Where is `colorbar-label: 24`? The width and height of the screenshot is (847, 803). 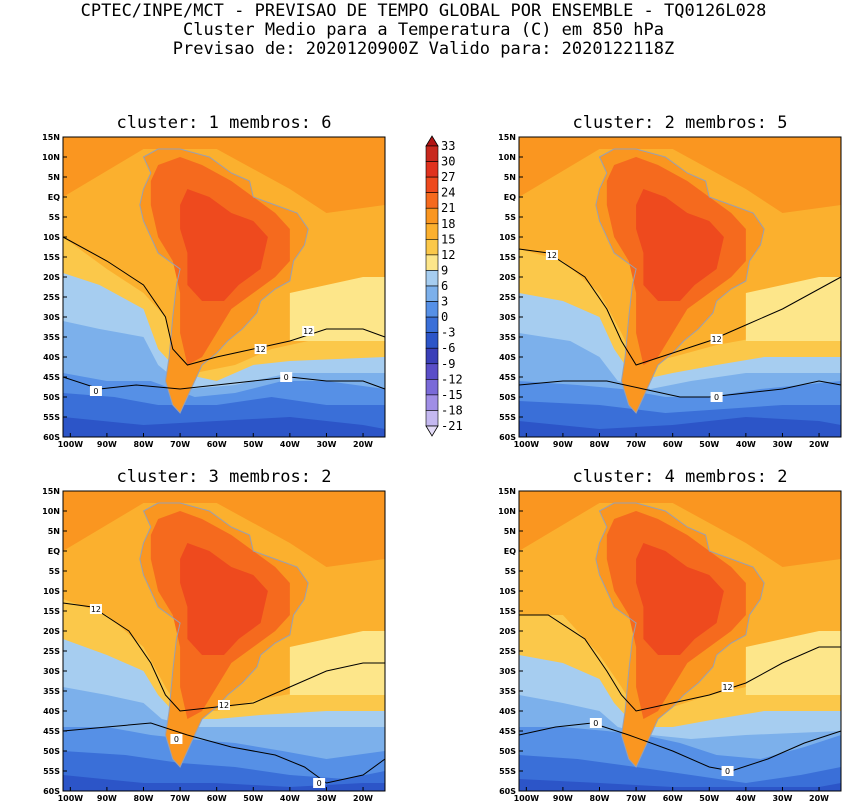
colorbar-label: 24 is located at coordinates (448, 193).